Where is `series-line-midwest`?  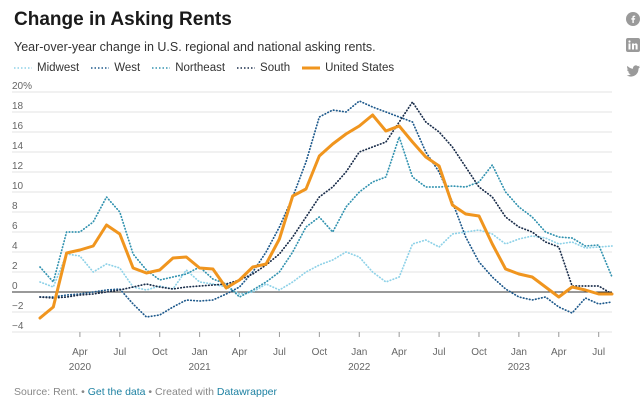 series-line-midwest is located at coordinates (326, 262).